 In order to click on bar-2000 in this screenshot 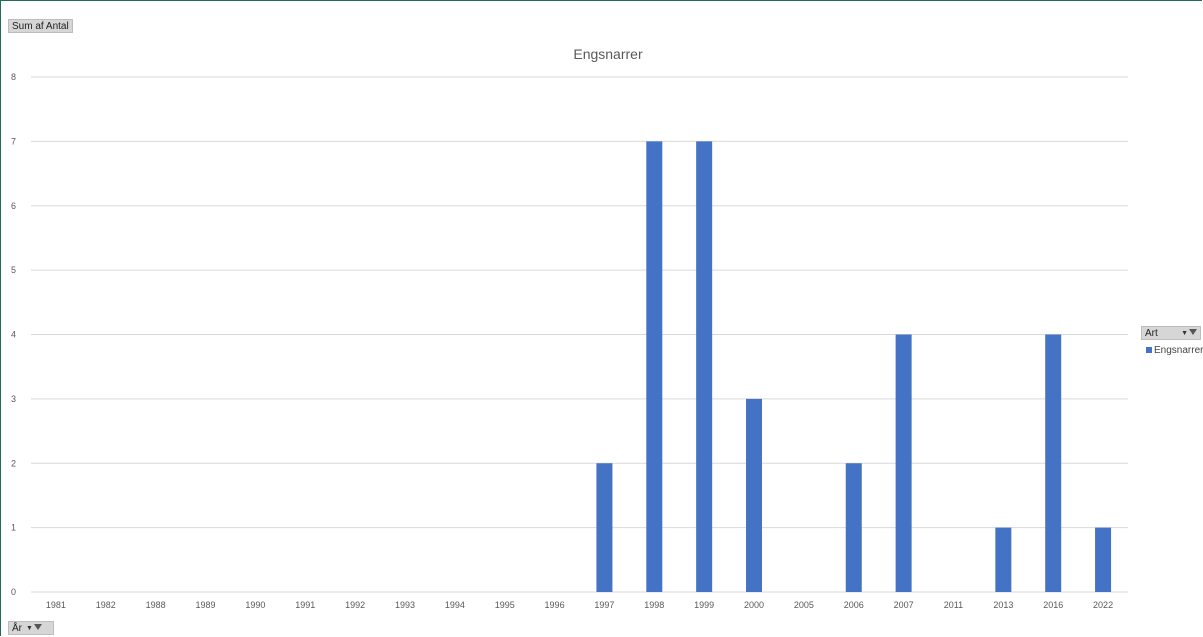, I will do `click(754, 495)`.